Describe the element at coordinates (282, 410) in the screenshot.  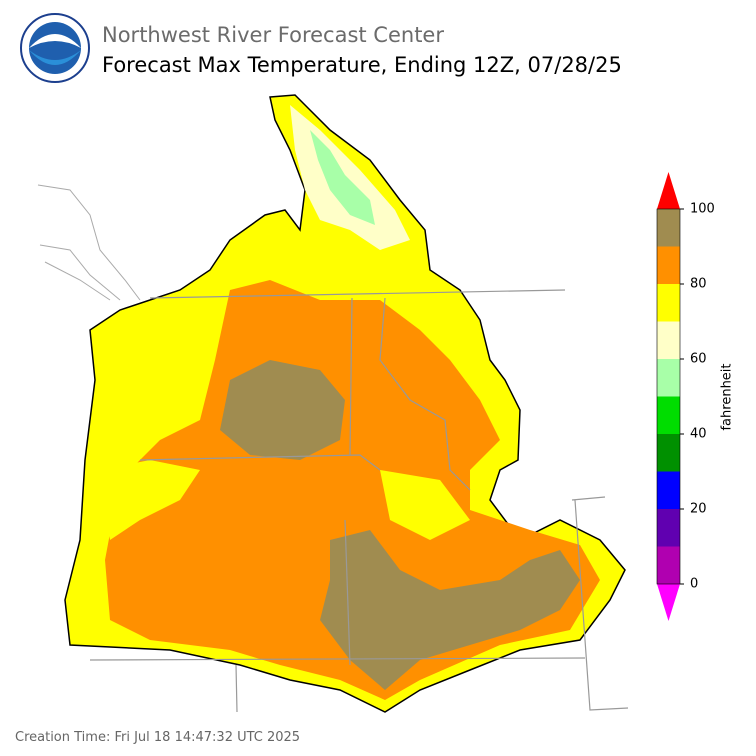
I see `region-olive-basin` at that location.